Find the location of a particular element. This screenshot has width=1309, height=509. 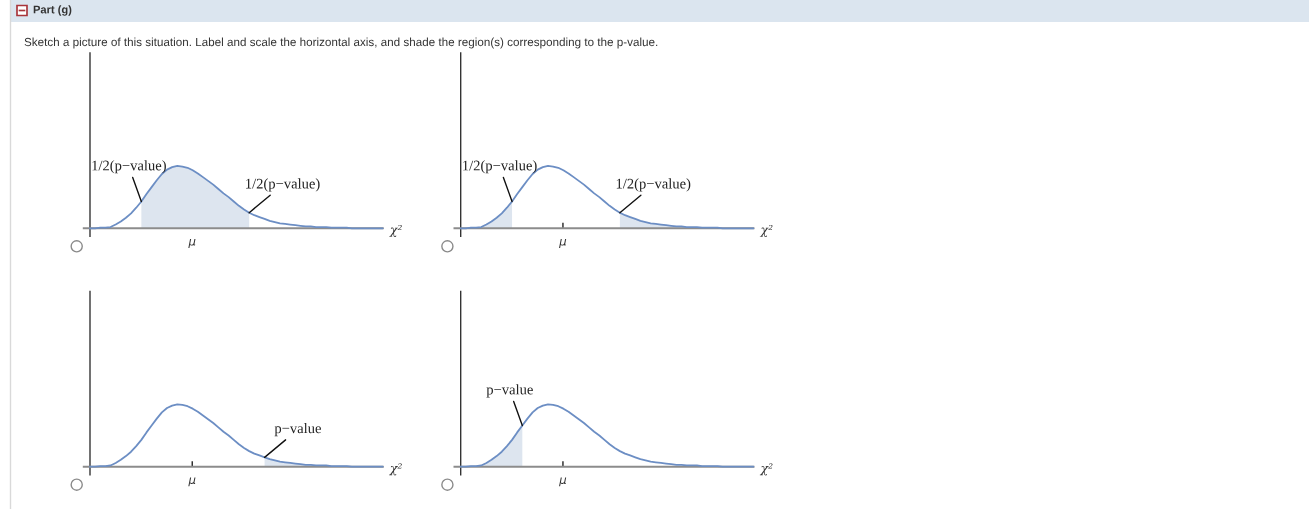

annotation: p−value is located at coordinates (297, 429).